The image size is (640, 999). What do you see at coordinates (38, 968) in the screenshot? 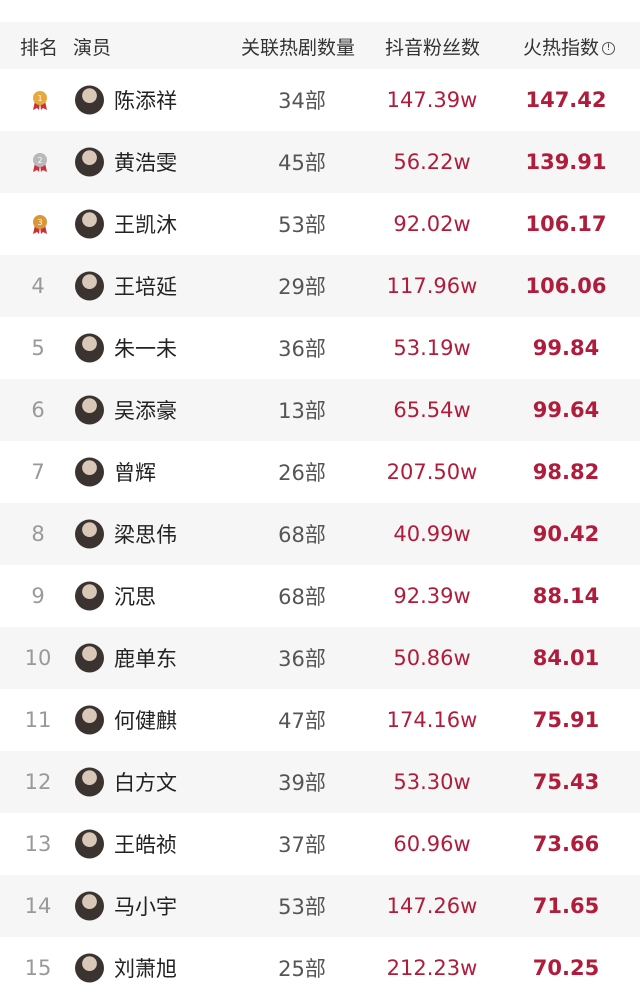
I see `rank-number: 15` at bounding box center [38, 968].